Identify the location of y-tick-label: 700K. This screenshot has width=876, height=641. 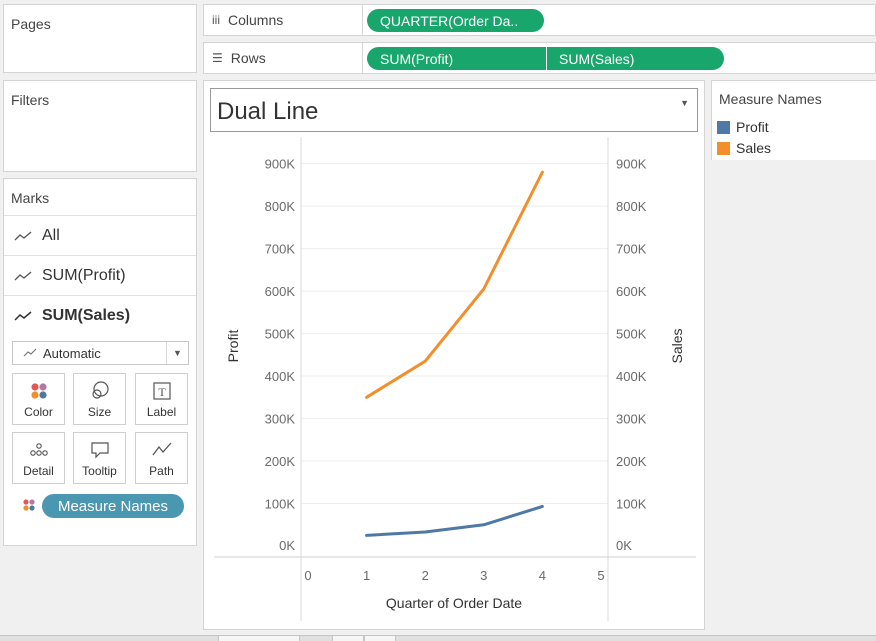
(280, 249).